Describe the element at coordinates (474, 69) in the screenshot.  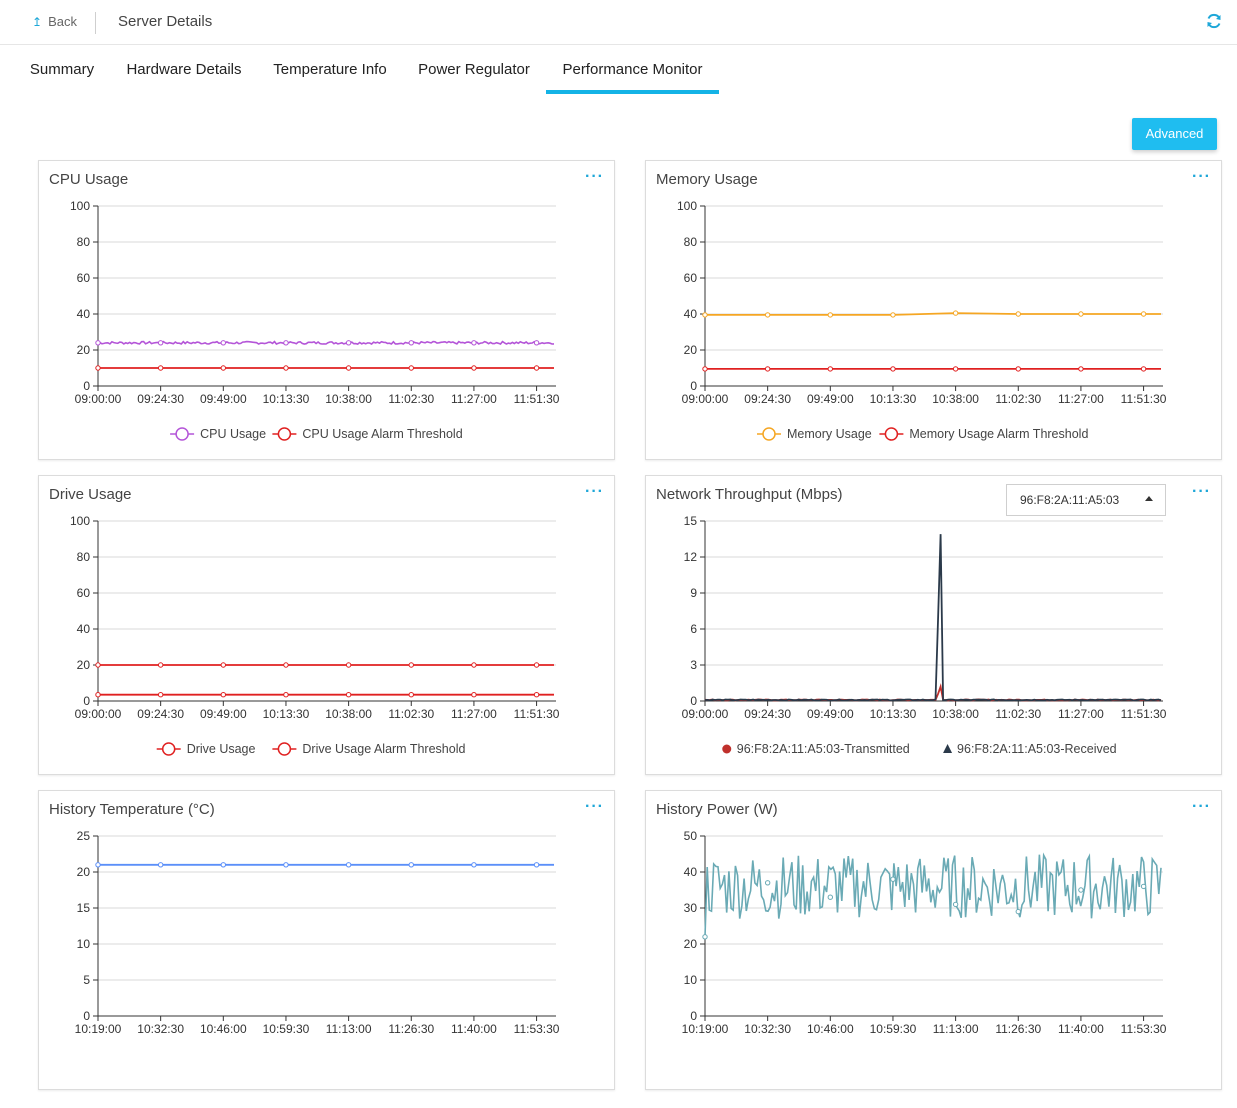
I see `tab-power-regulator: Power Regulator` at that location.